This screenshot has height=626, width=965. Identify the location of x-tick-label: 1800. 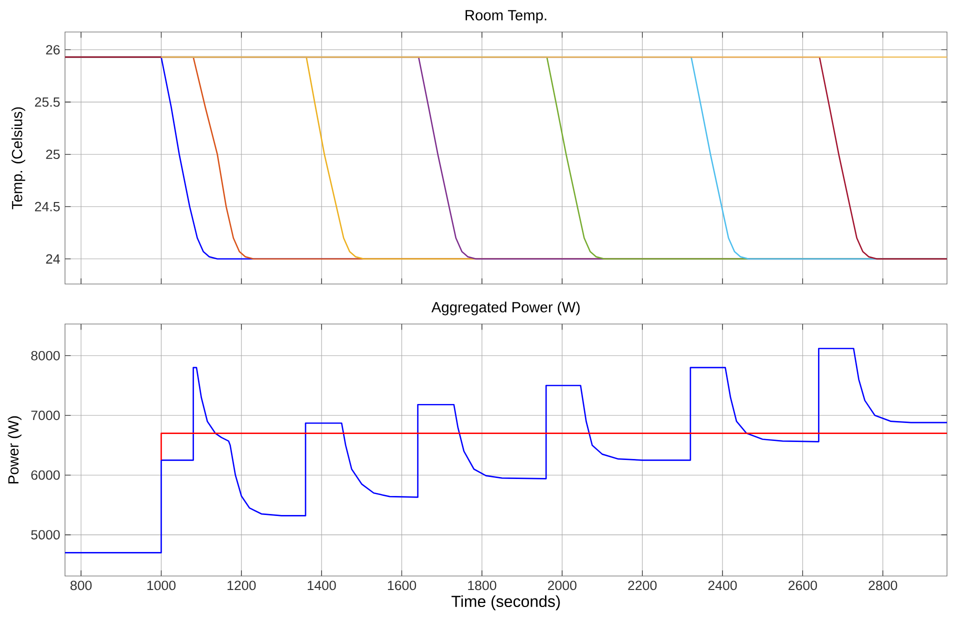
(482, 585).